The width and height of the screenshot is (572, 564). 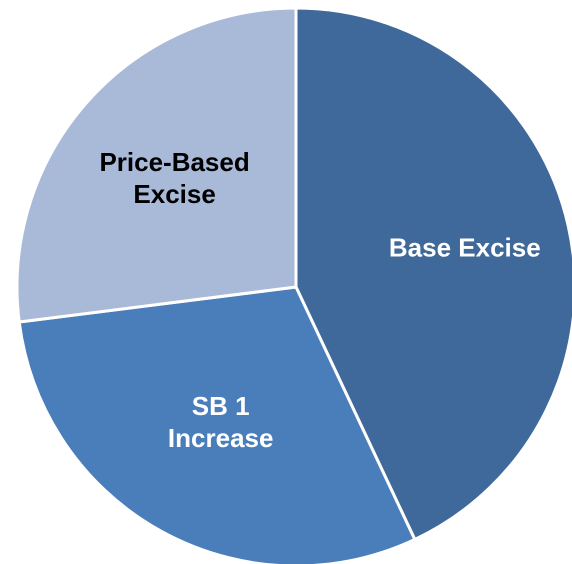 I want to click on pie-slice-label-line: Price-Based, so click(x=174, y=162).